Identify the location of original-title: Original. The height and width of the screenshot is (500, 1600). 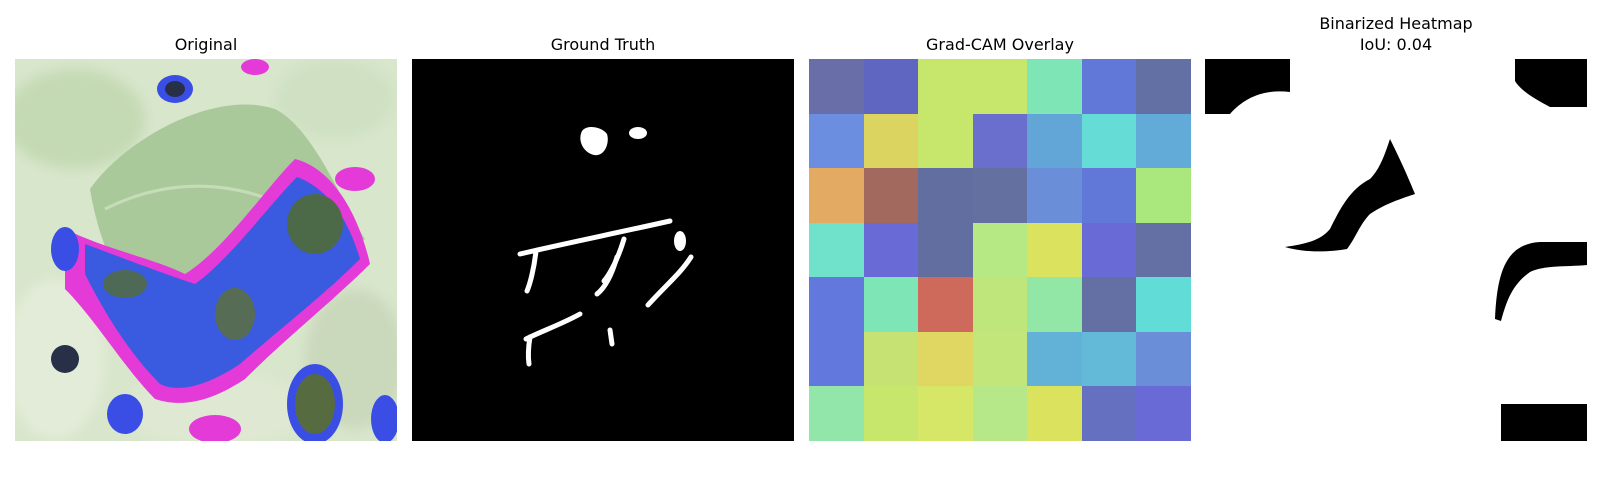
(206, 44).